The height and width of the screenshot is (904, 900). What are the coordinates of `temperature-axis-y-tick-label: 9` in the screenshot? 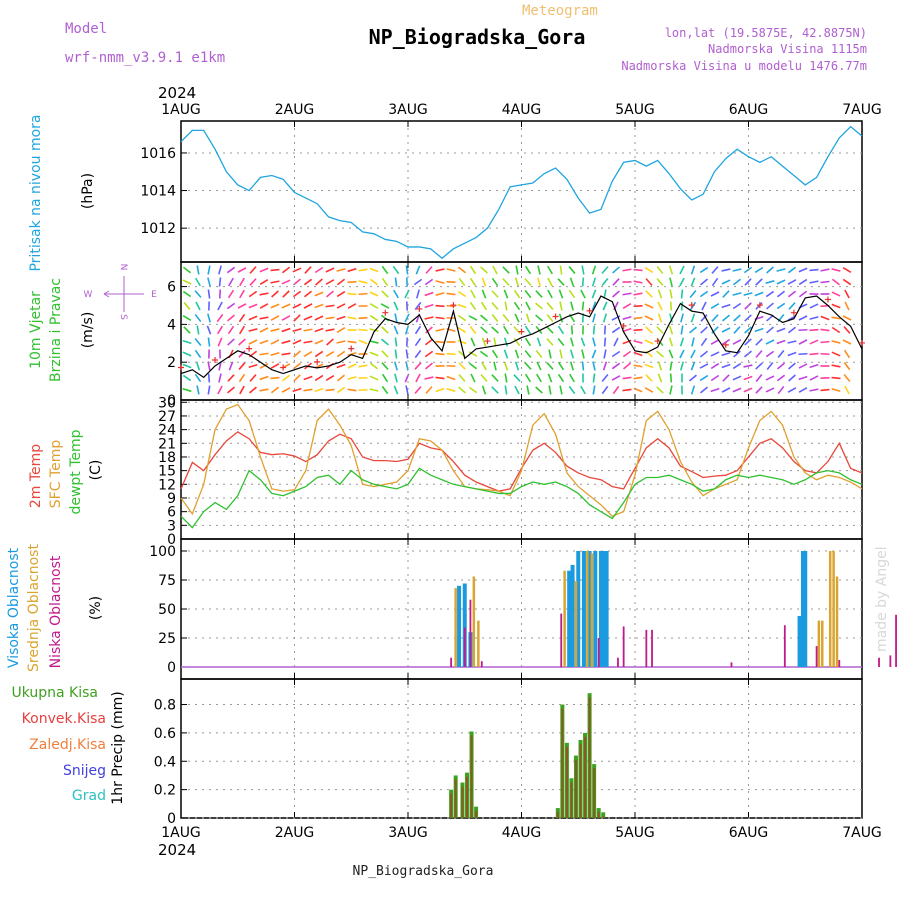 It's located at (171, 499).